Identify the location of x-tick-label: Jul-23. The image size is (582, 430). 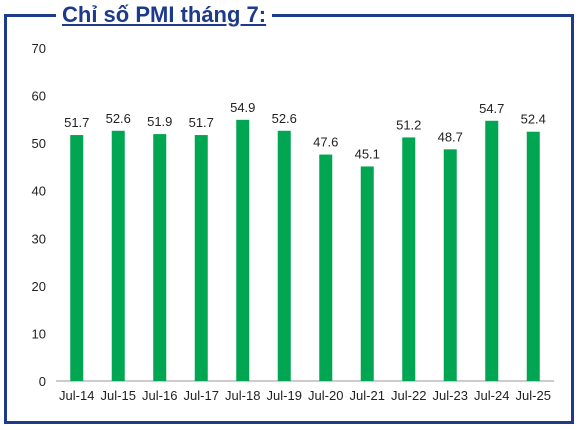
(450, 395).